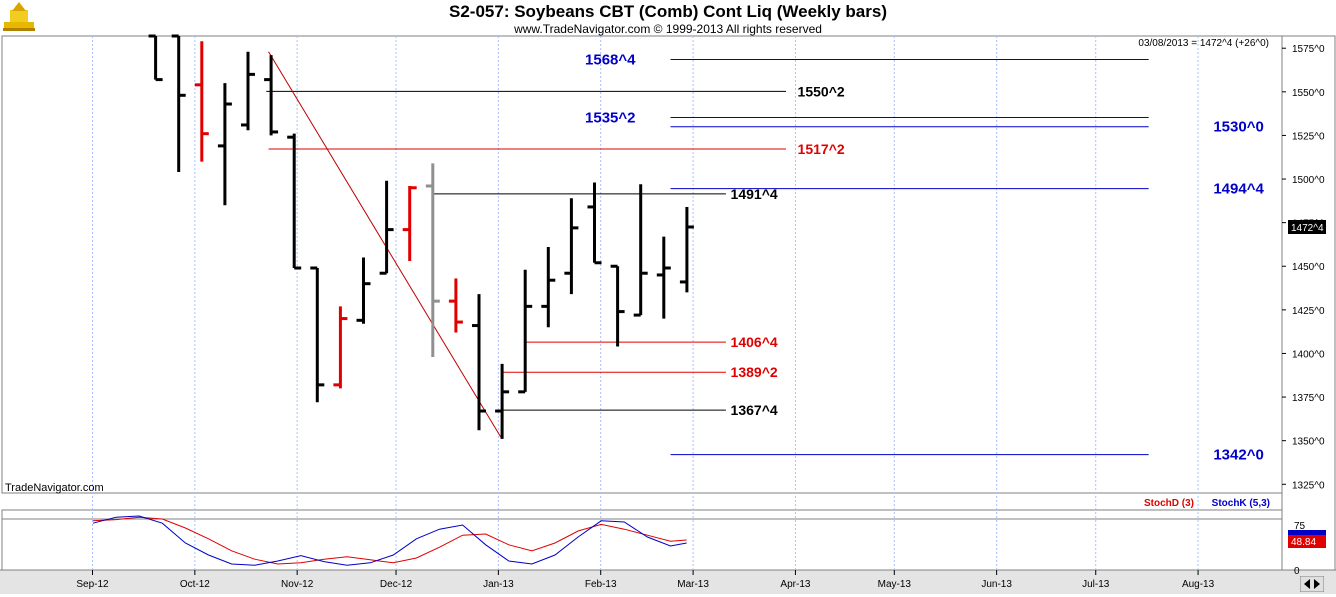 The image size is (1336, 597). Describe the element at coordinates (1169, 503) in the screenshot. I see `legend-stochd: StochD (3)` at that location.